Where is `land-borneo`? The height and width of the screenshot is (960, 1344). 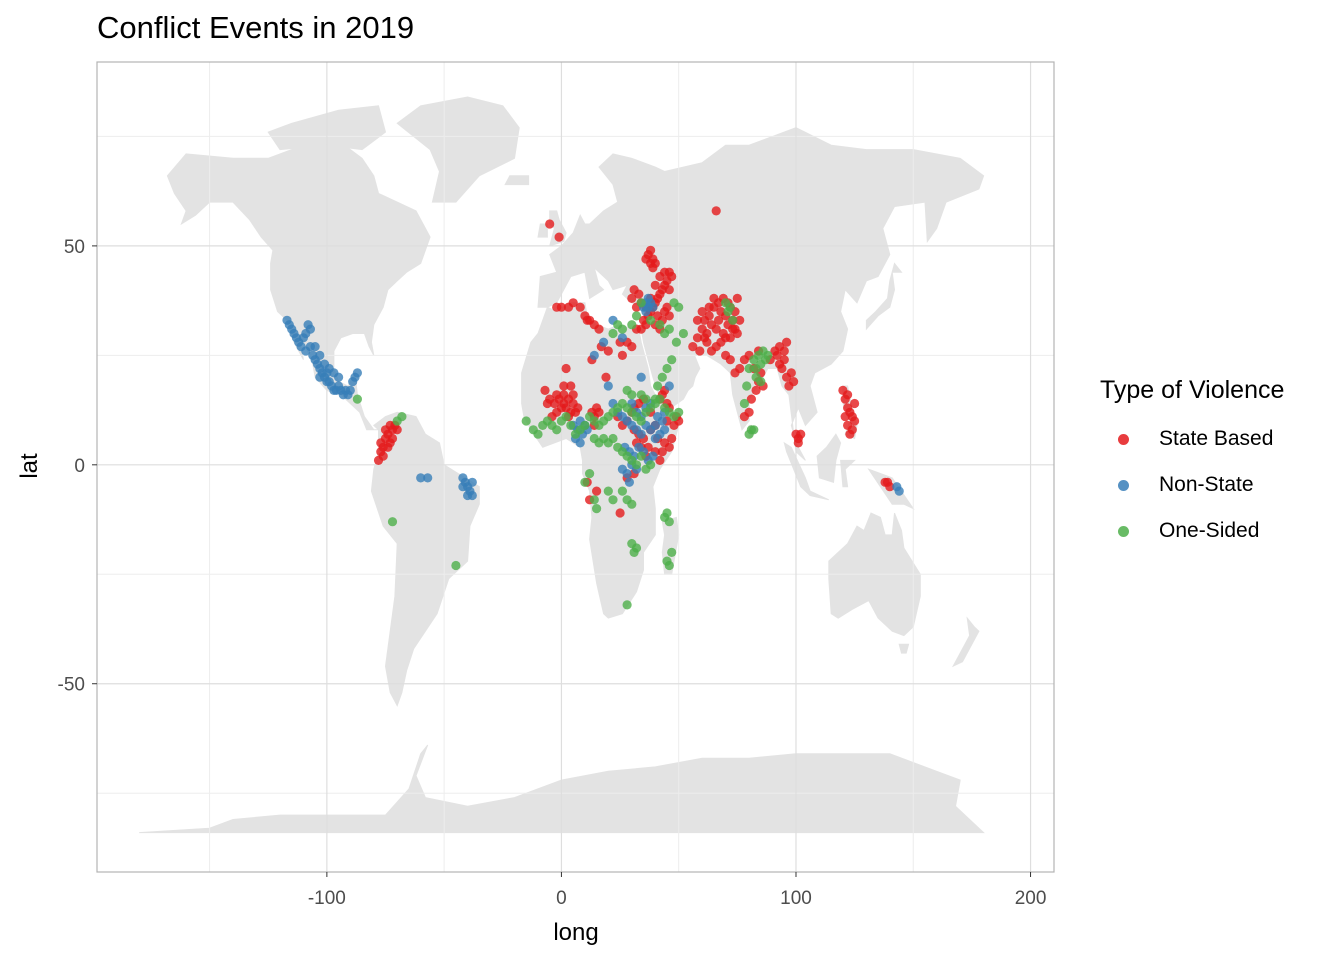 land-borneo is located at coordinates (829, 458).